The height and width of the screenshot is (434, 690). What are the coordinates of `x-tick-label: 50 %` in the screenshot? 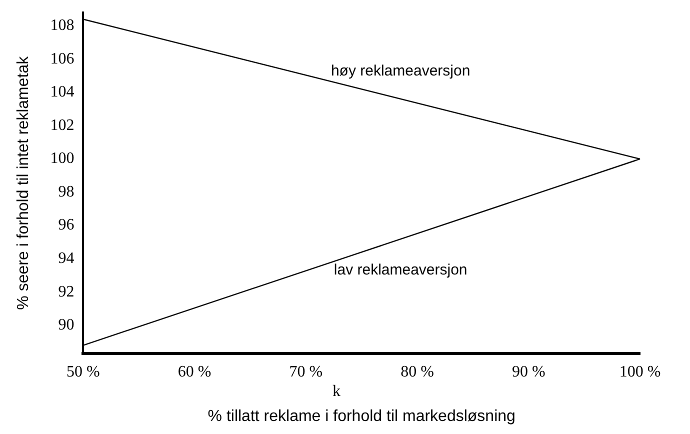 It's located at (83, 371).